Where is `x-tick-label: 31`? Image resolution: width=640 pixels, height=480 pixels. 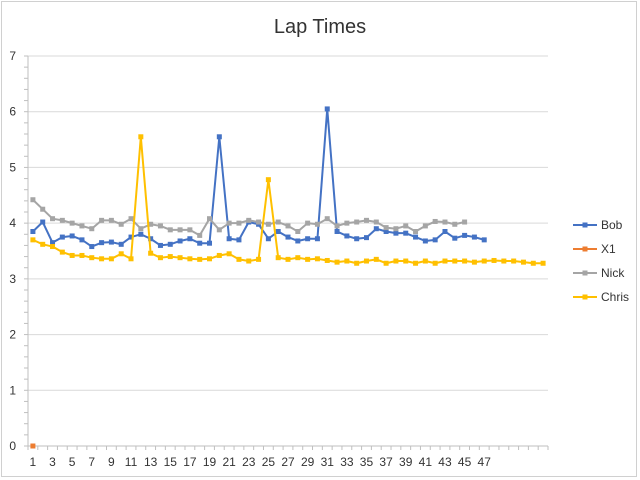 x-tick-label: 31 is located at coordinates (328, 462).